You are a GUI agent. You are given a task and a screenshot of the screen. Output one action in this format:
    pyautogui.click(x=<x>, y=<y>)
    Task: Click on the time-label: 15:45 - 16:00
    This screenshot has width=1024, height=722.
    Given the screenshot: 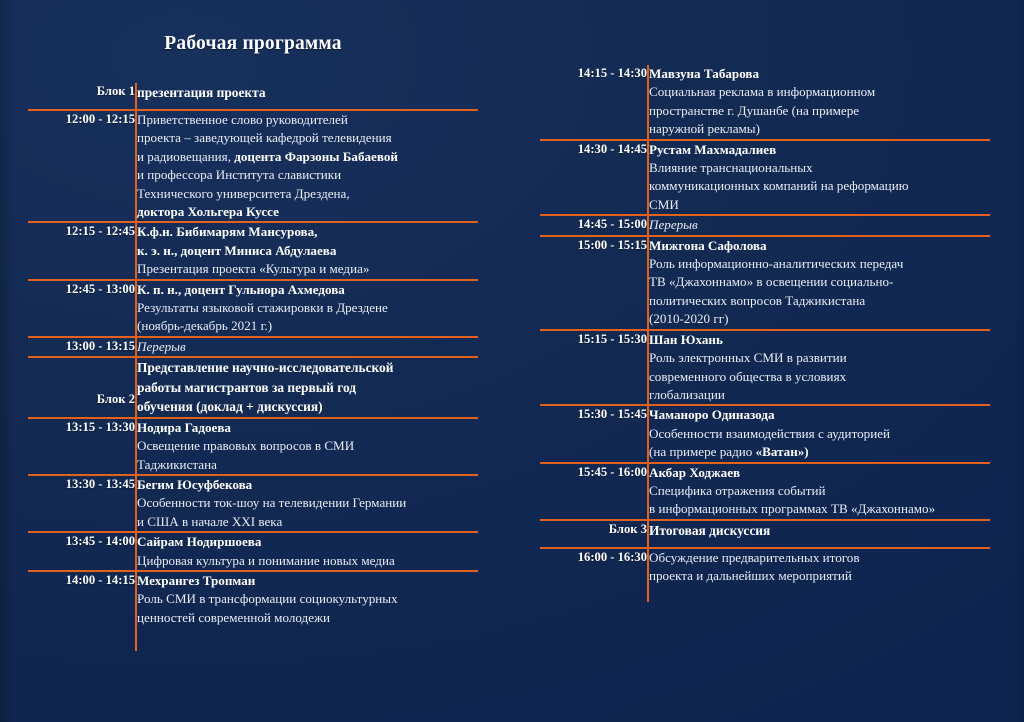 What is the action you would take?
    pyautogui.click(x=594, y=490)
    